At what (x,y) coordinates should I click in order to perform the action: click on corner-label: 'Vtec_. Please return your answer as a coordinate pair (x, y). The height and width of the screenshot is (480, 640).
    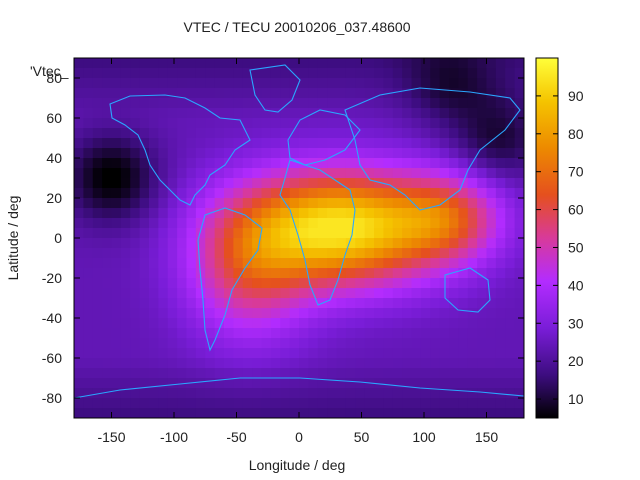
    Looking at the image, I should click on (49, 71).